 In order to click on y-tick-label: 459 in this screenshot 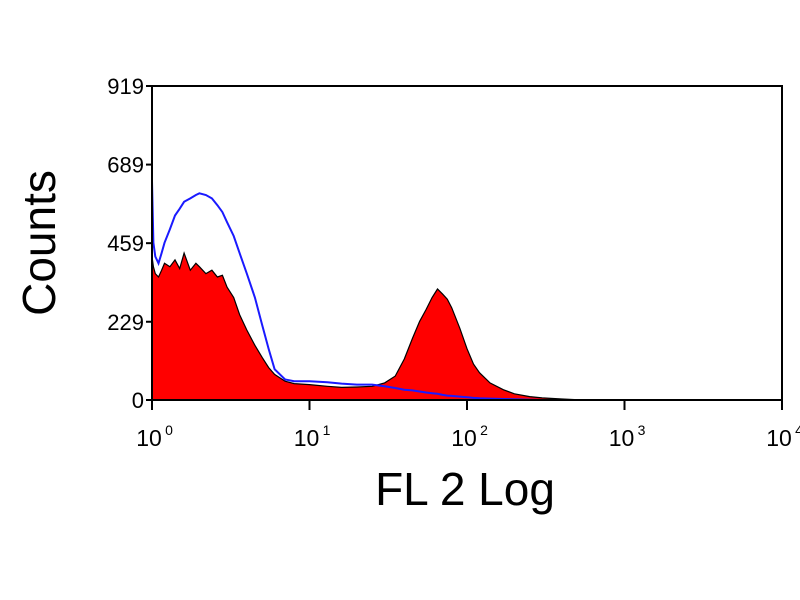, I will do `click(125, 243)`.